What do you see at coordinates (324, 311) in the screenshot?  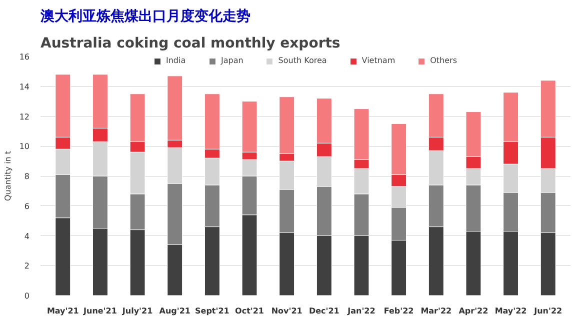 I see `x-tick-label: Dec'21` at bounding box center [324, 311].